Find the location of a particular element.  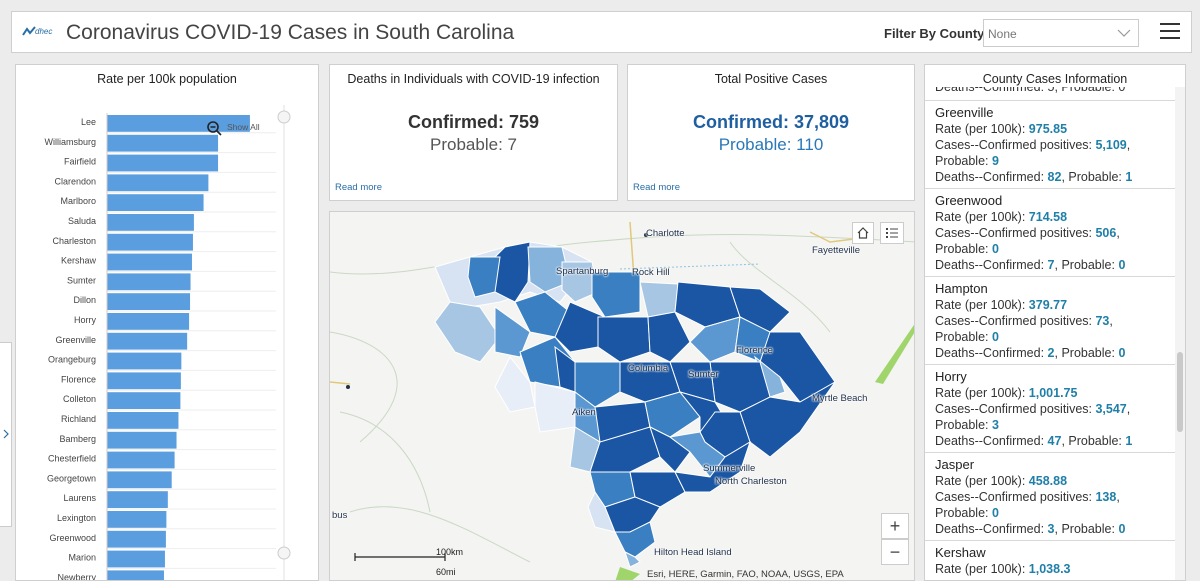

bar-williamsburg is located at coordinates (163, 143).